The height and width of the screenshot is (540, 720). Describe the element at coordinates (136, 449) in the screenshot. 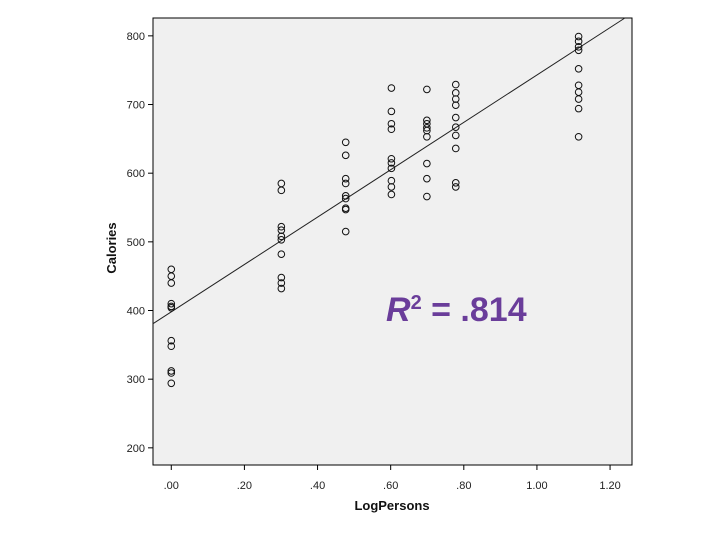

I see `y-tick-label: 200` at that location.